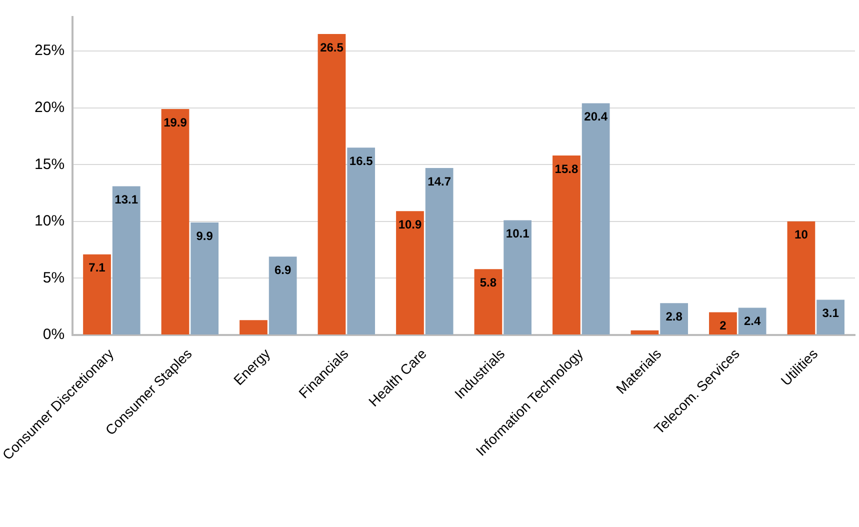  I want to click on data-label: 5.8, so click(488, 282).